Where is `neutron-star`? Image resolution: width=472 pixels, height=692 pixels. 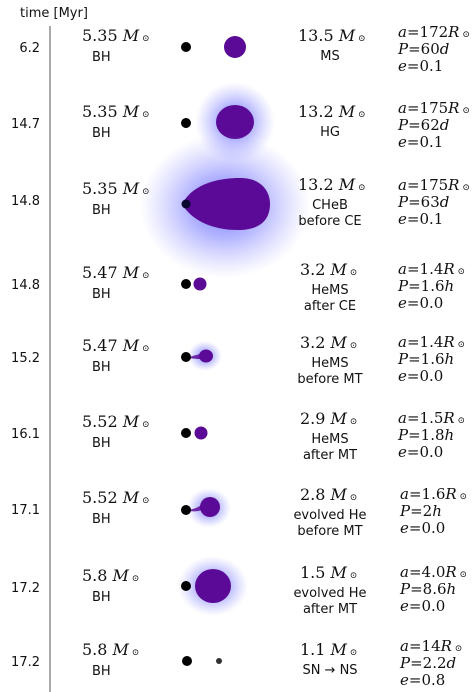
neutron-star is located at coordinates (219, 661).